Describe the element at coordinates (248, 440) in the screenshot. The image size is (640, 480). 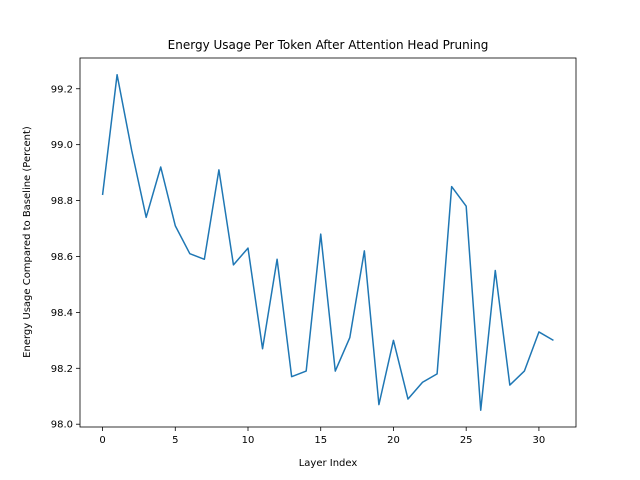
I see `x-tick-label: 10` at that location.